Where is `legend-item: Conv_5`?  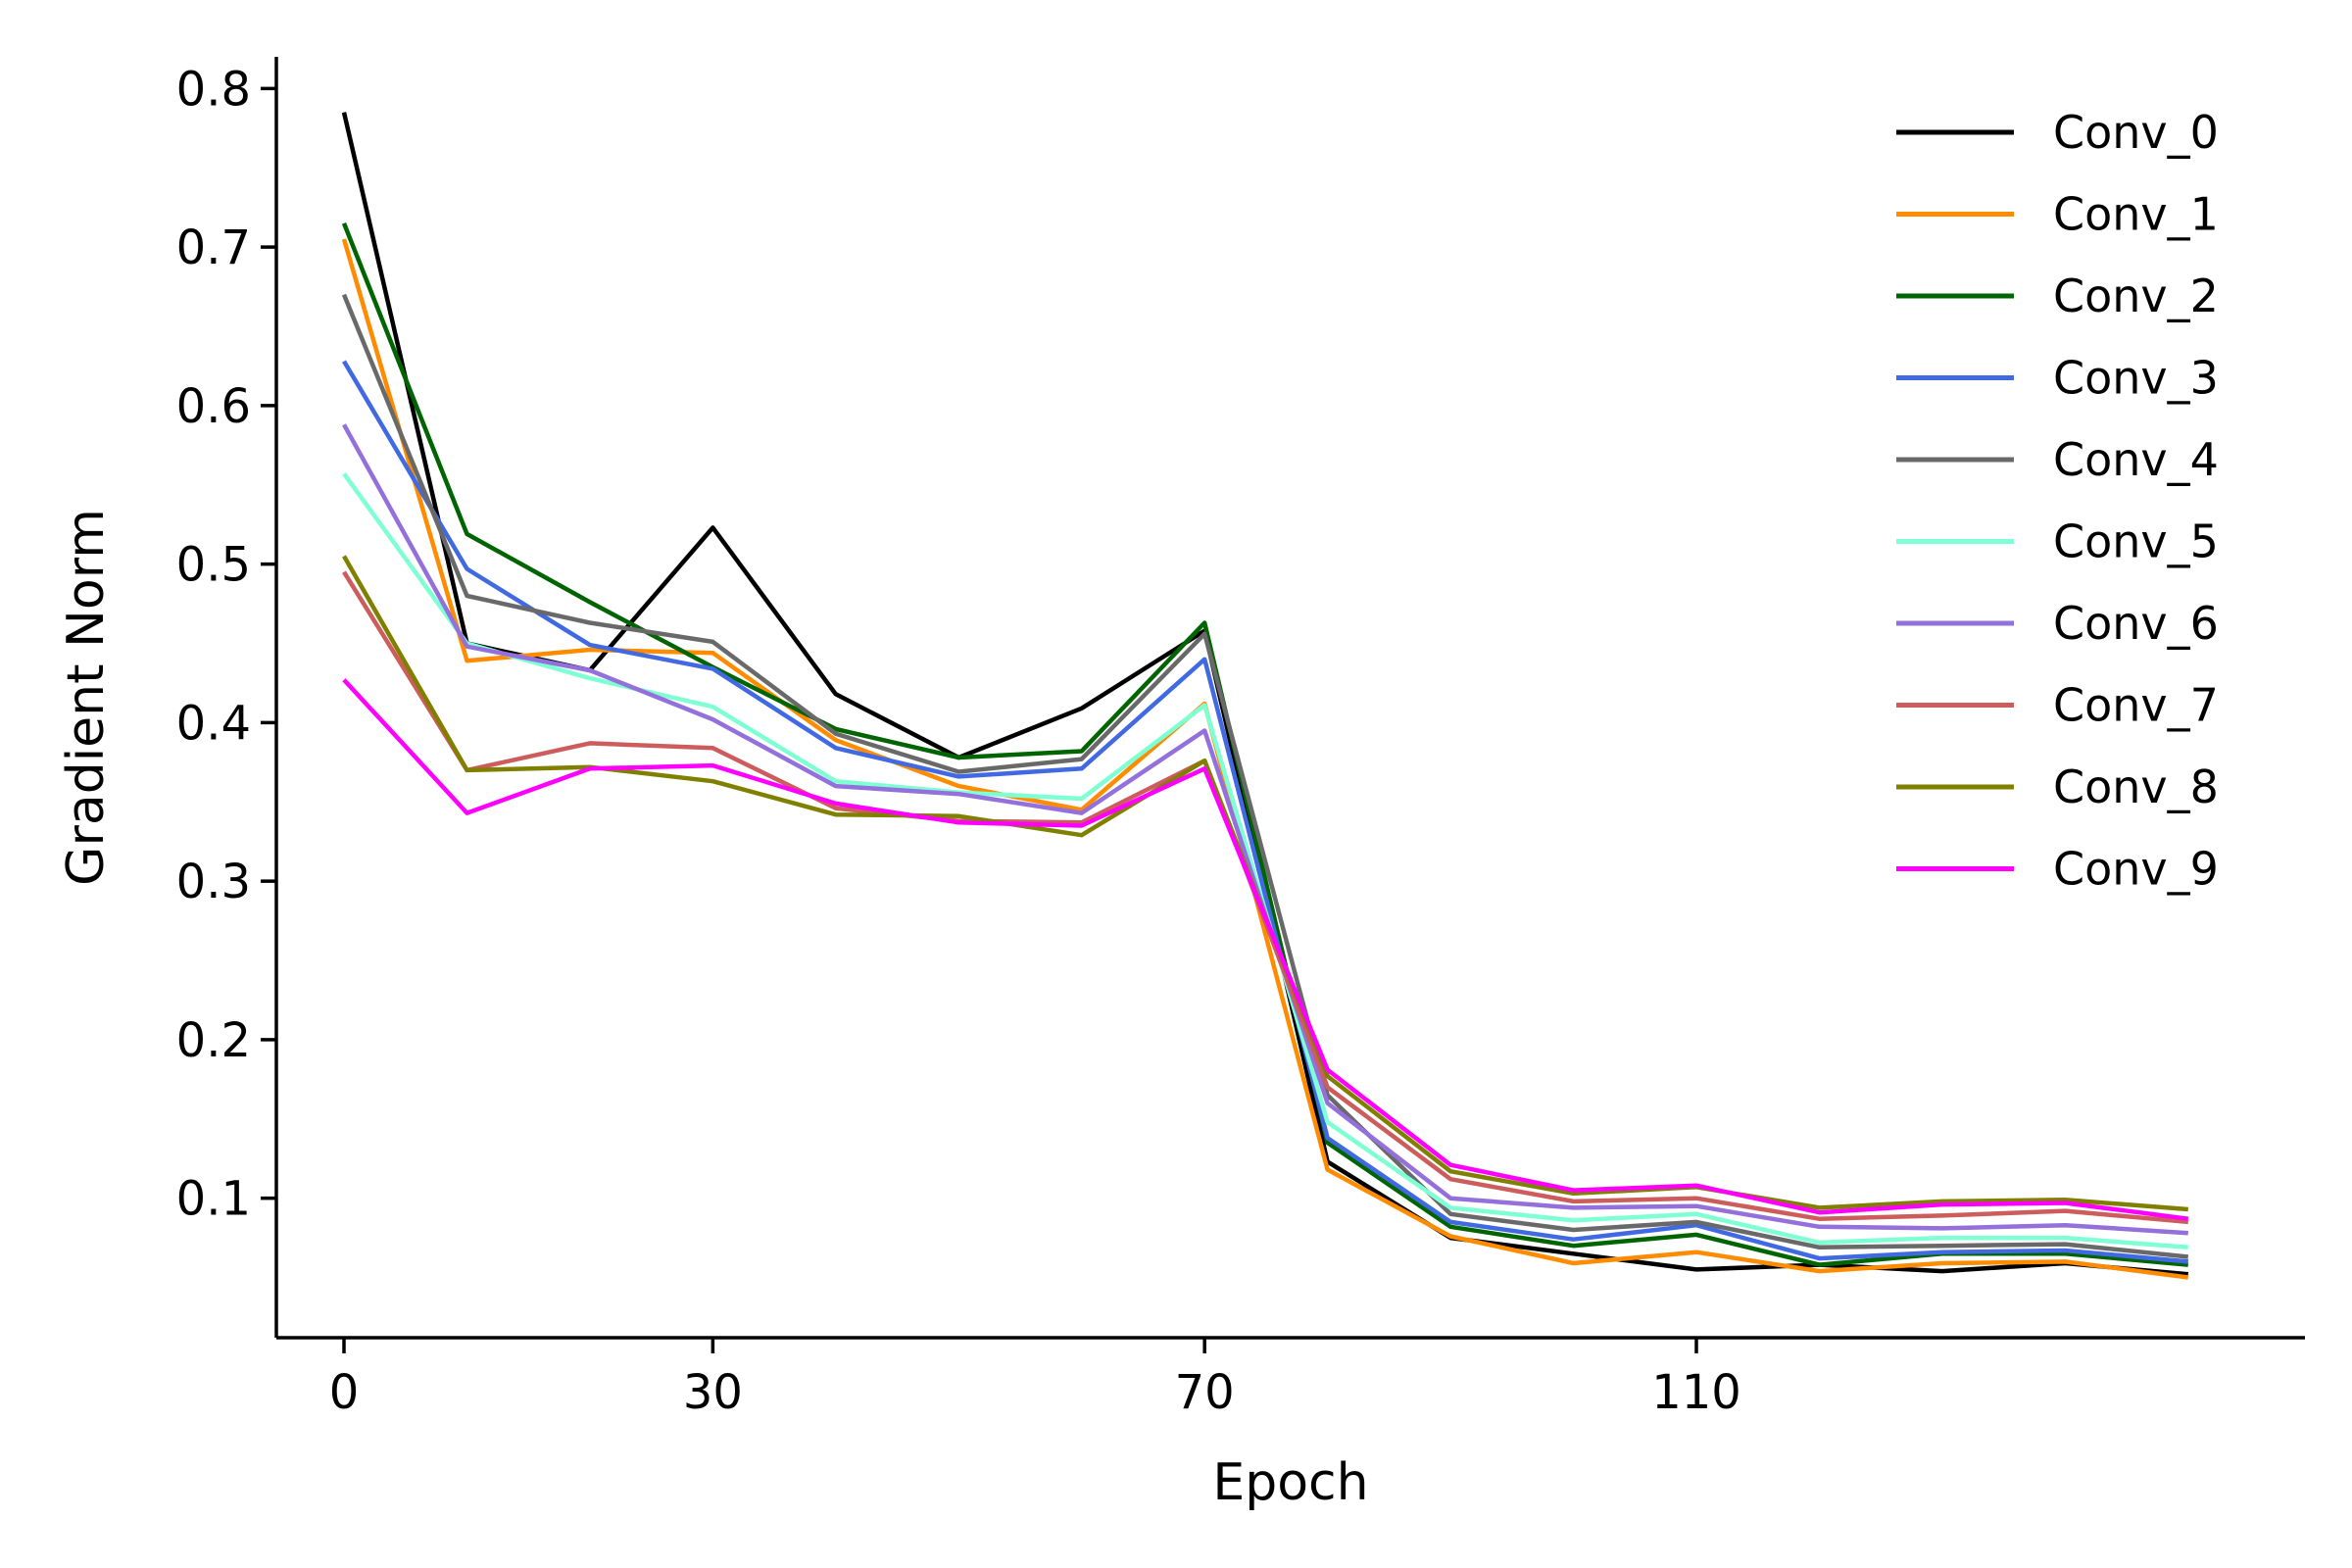
legend-item: Conv_5 is located at coordinates (2057, 541).